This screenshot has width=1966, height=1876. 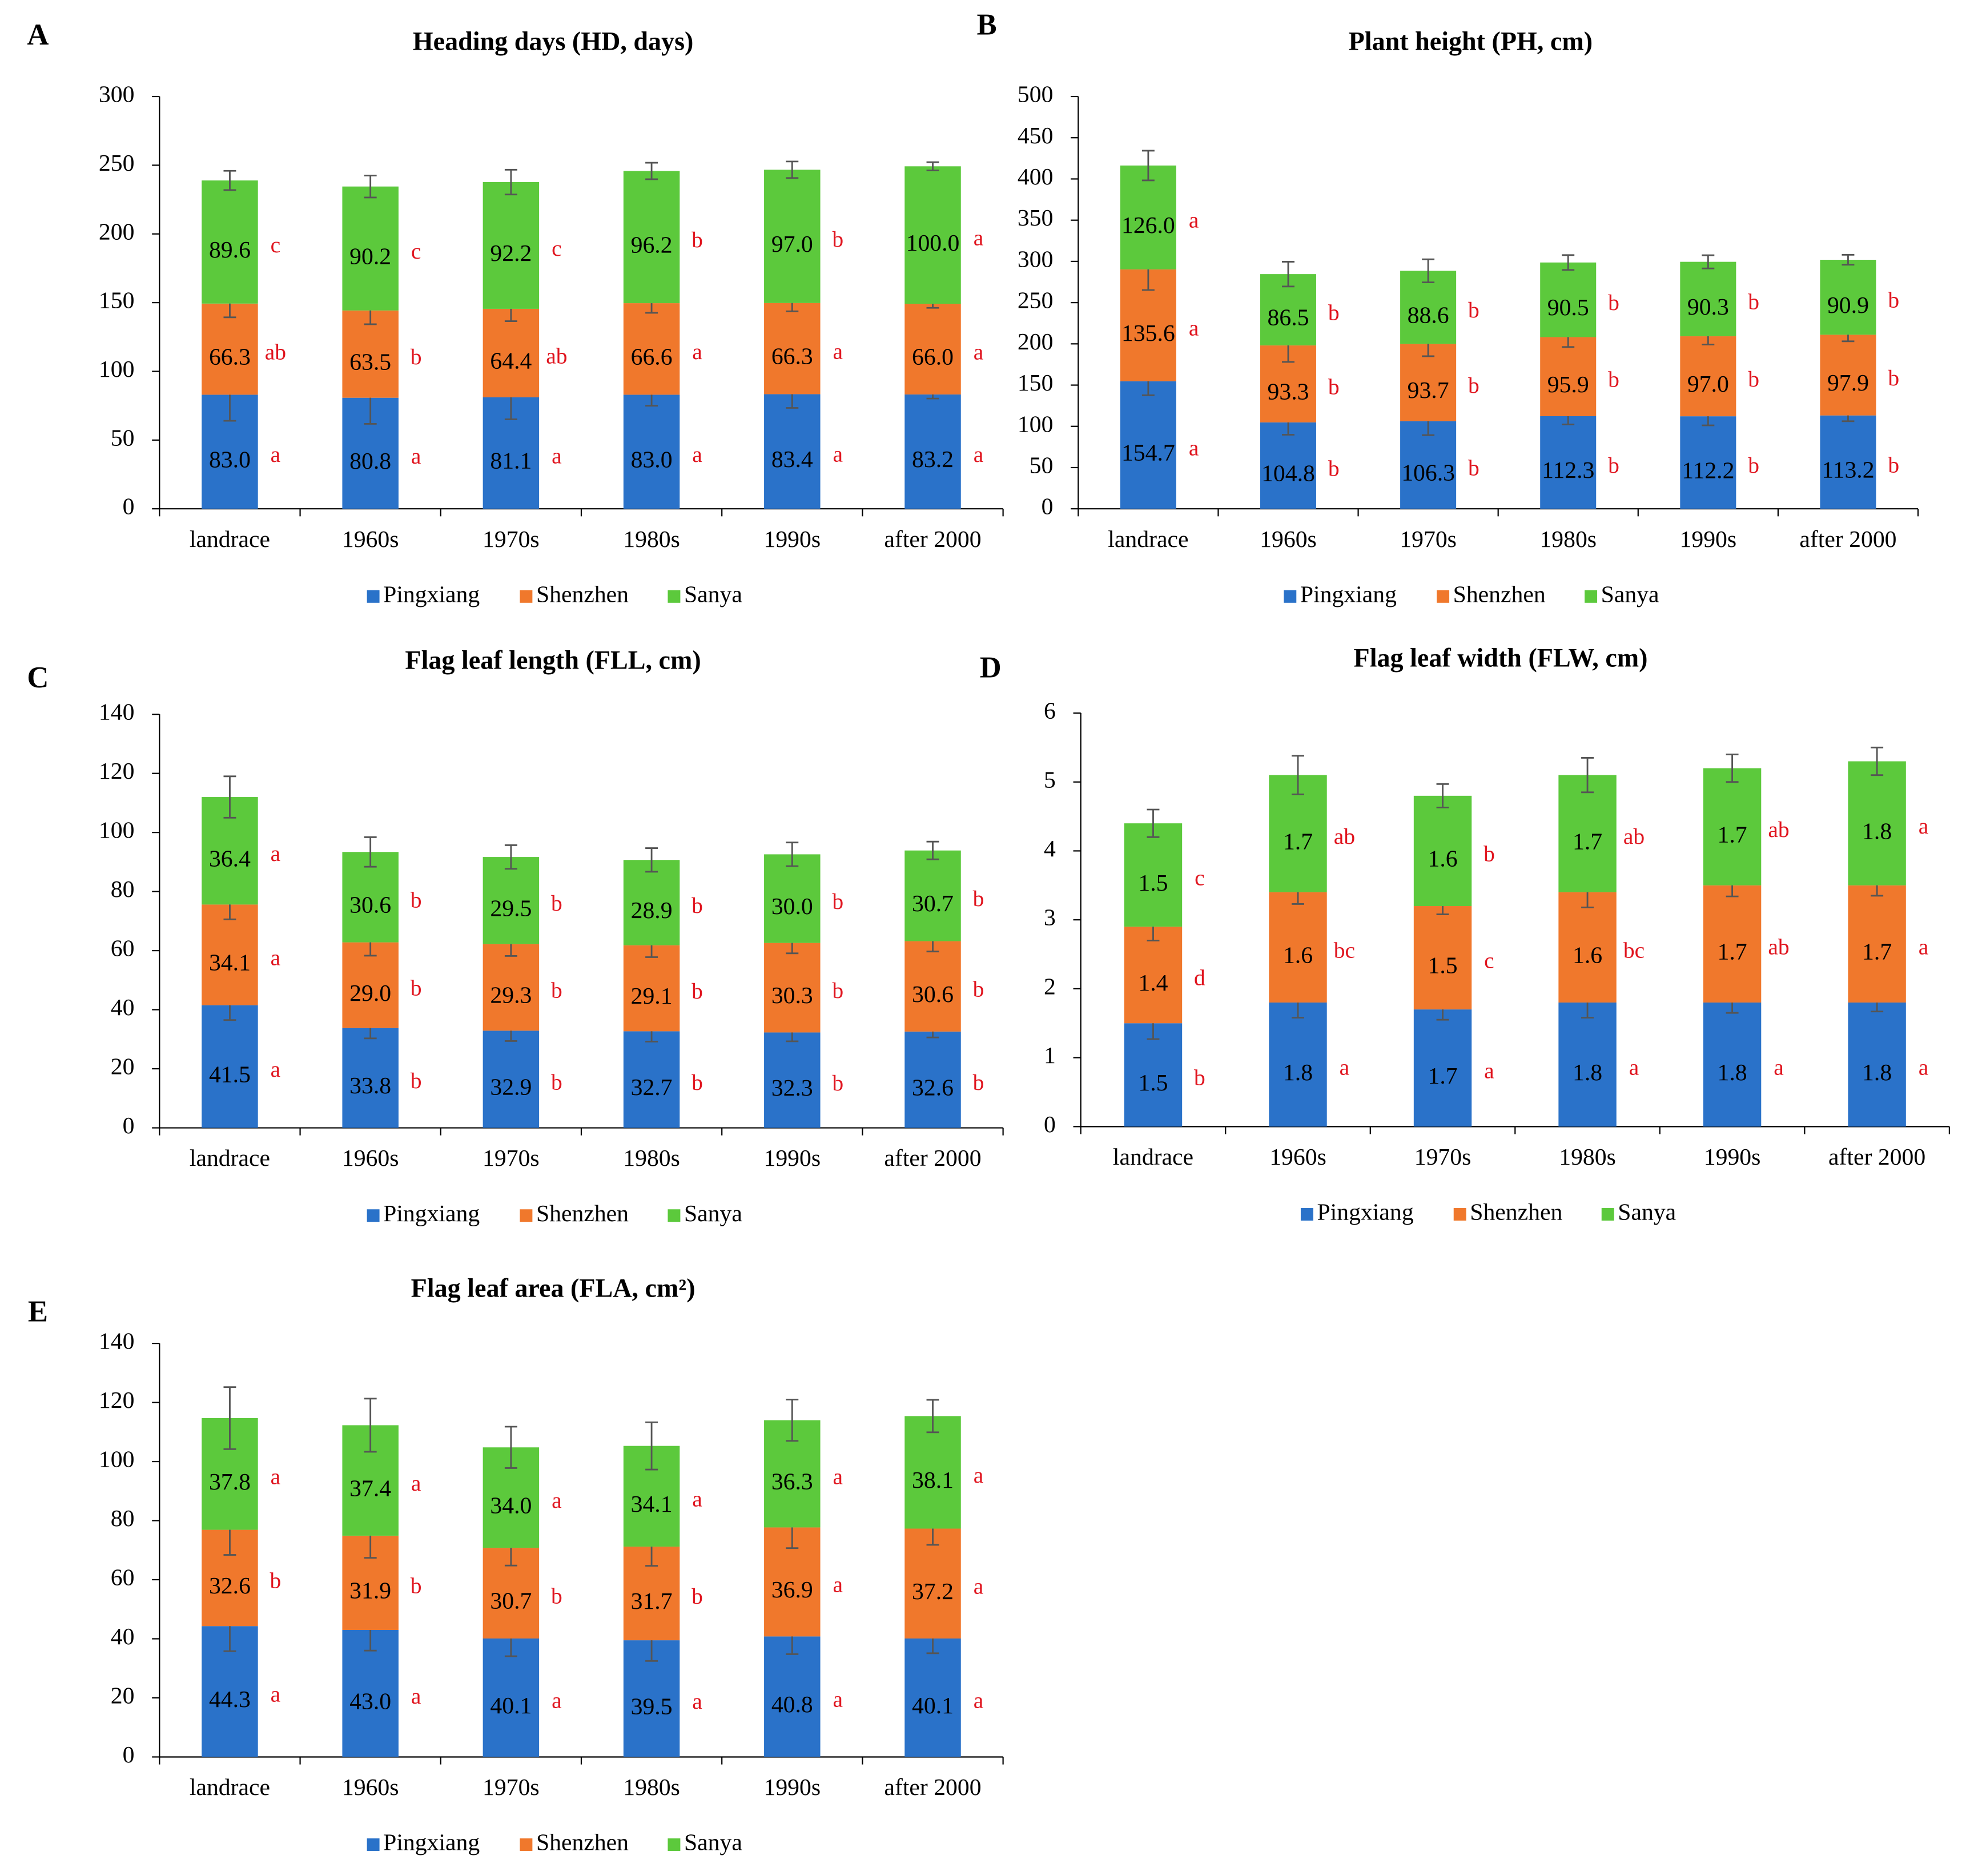 I want to click on value-label: 96.2, so click(x=652, y=245).